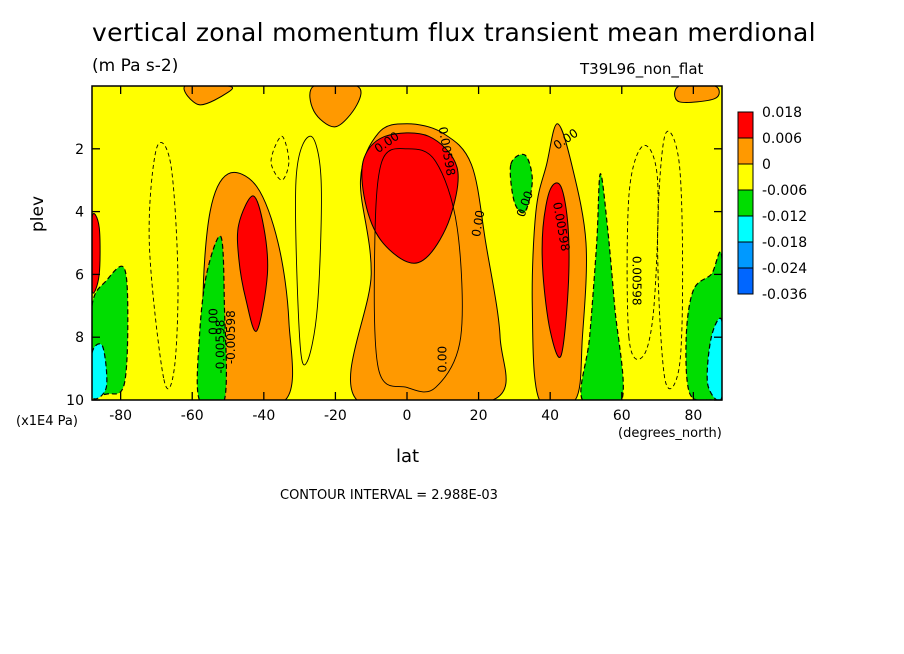 This screenshot has height=654, width=904. I want to click on x-tick-label: -20, so click(335, 416).